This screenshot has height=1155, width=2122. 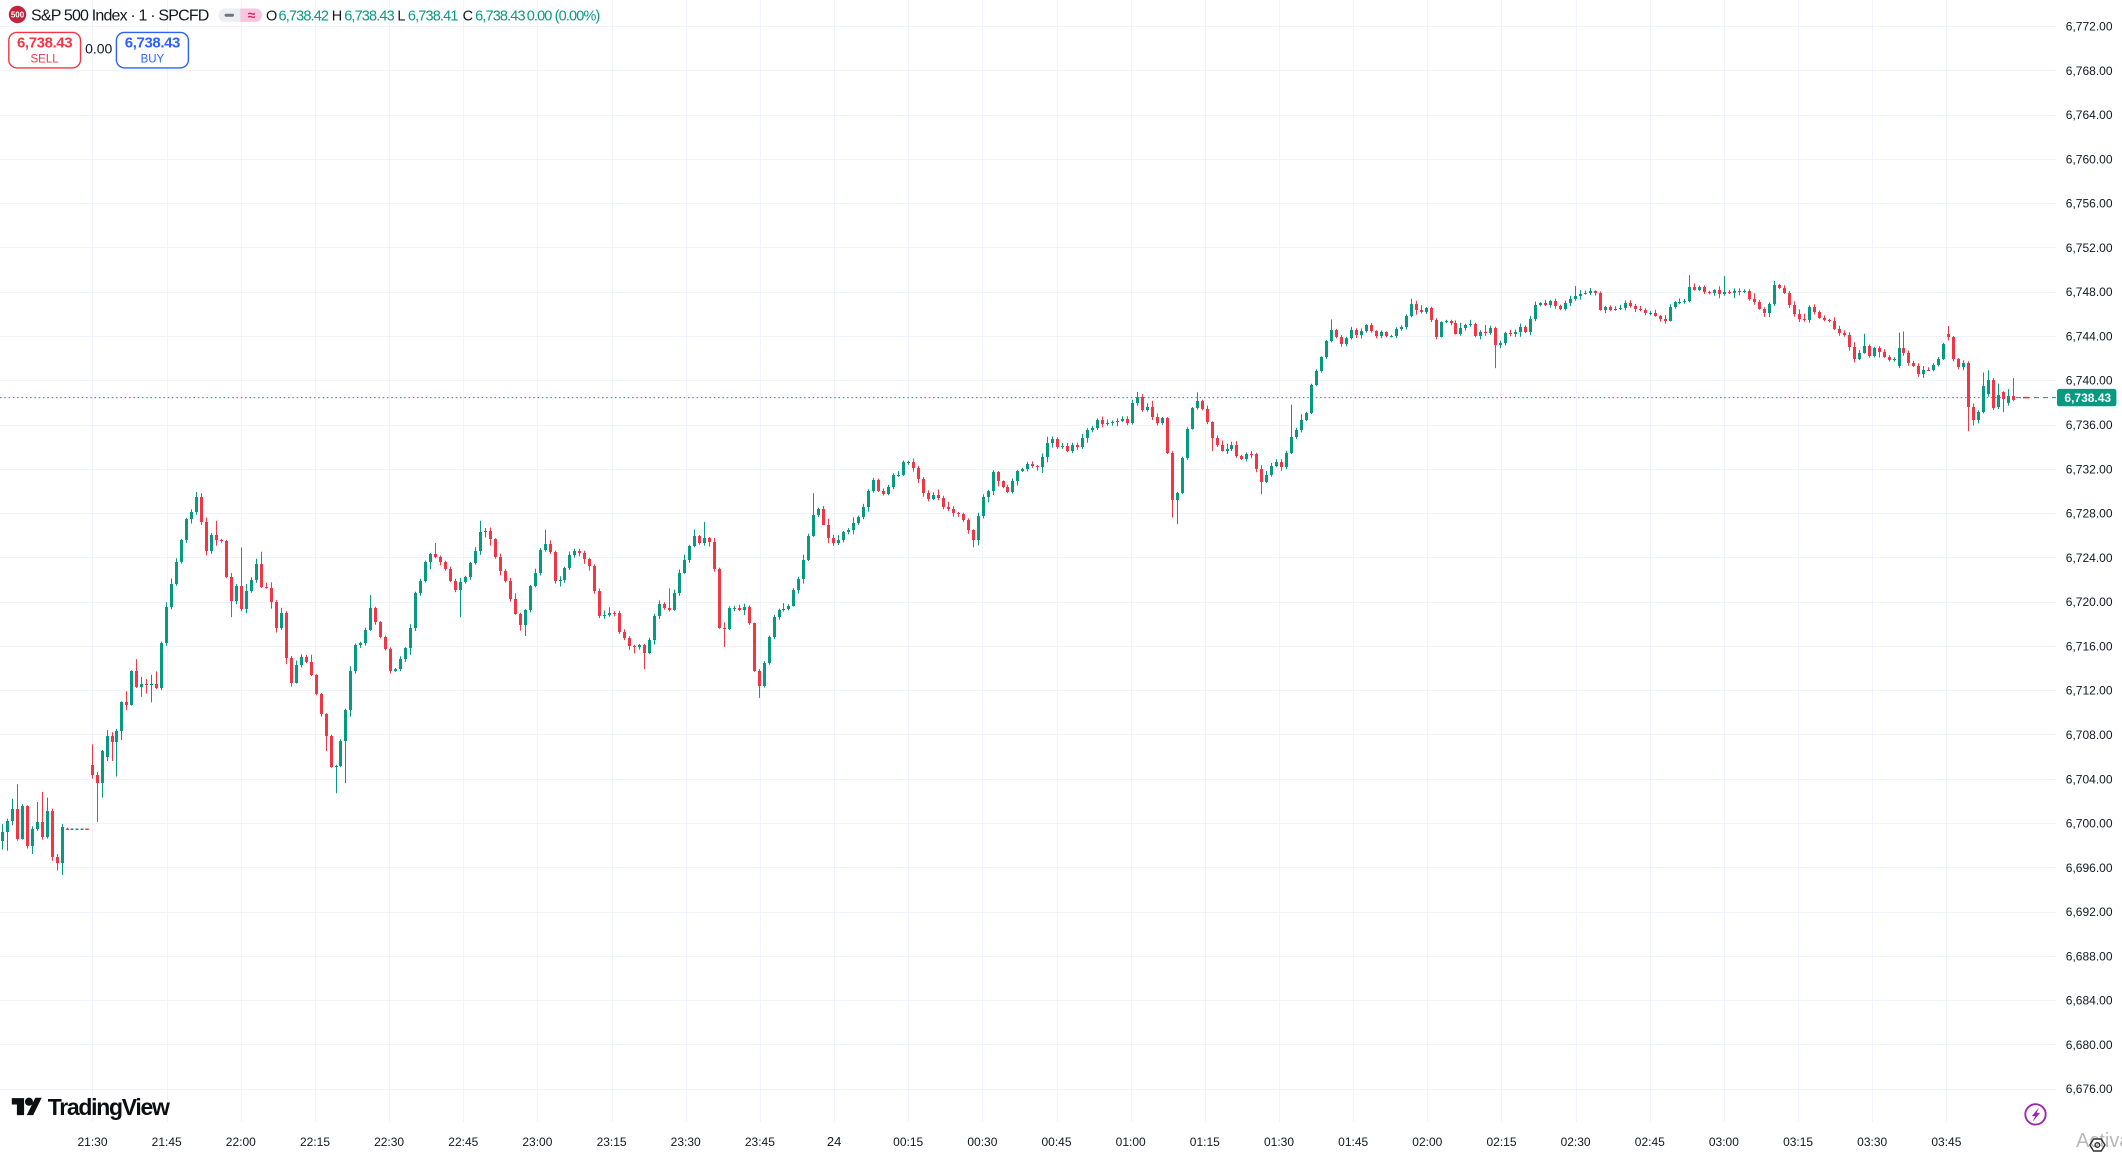 What do you see at coordinates (337, 17) in the screenshot?
I see `svg-text: H` at bounding box center [337, 17].